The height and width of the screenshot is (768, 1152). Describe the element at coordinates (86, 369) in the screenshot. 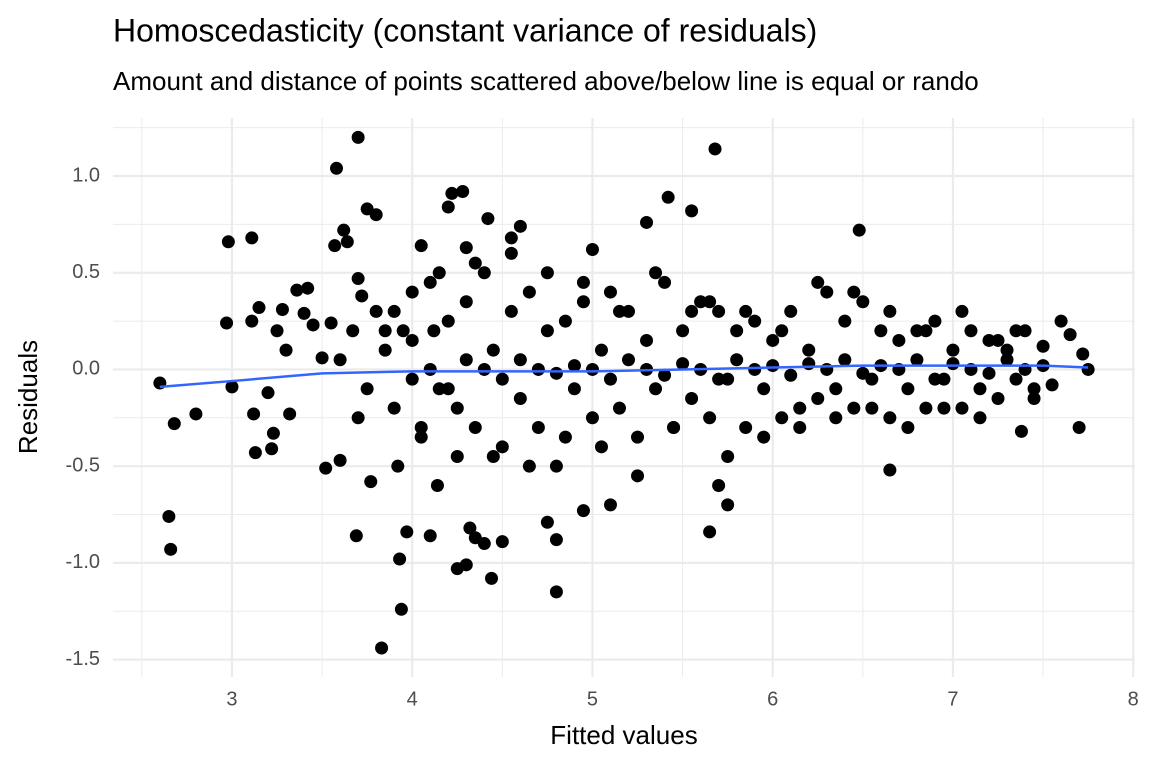

I see `y-tick-label: 0.0` at that location.